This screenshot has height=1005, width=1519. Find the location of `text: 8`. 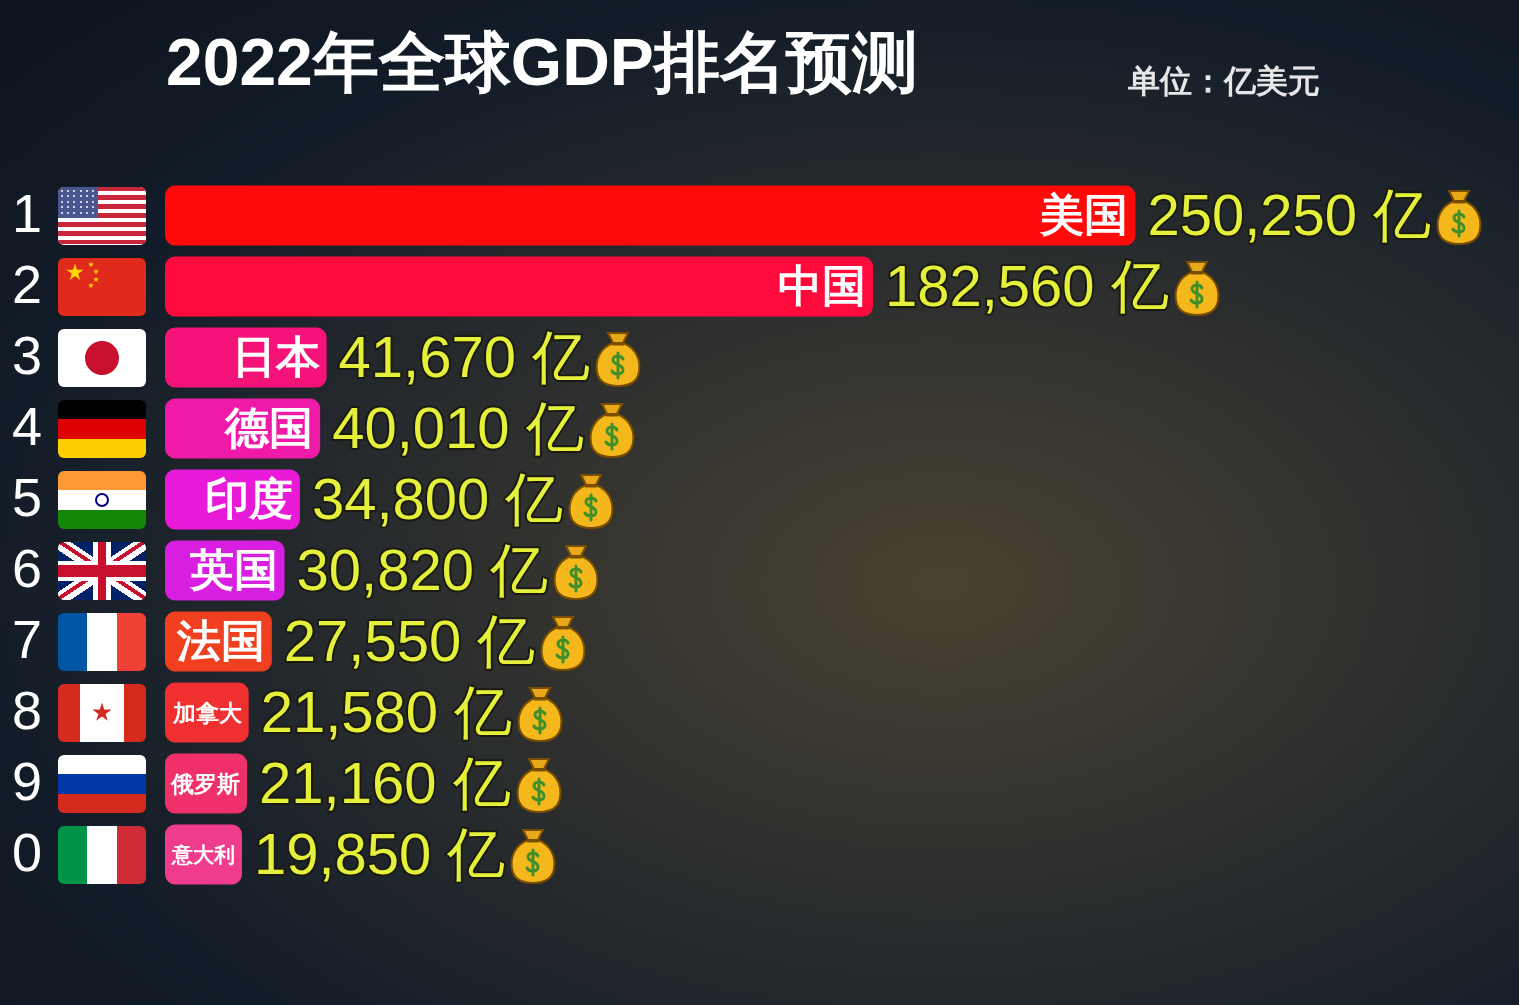

text: 8 is located at coordinates (27, 710).